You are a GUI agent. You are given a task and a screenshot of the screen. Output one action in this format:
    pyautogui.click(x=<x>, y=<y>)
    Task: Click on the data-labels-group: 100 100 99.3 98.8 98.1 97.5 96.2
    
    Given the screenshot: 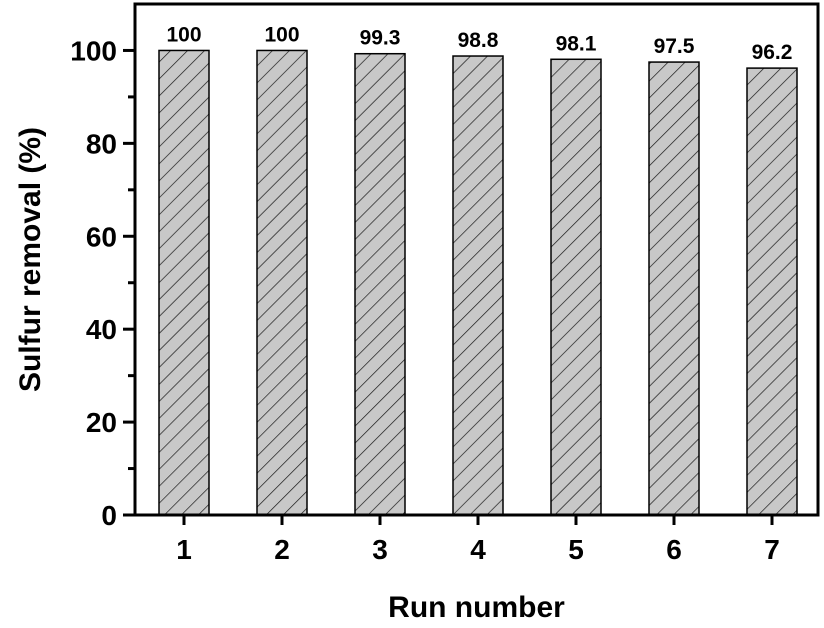 What is the action you would take?
    pyautogui.click(x=479, y=43)
    